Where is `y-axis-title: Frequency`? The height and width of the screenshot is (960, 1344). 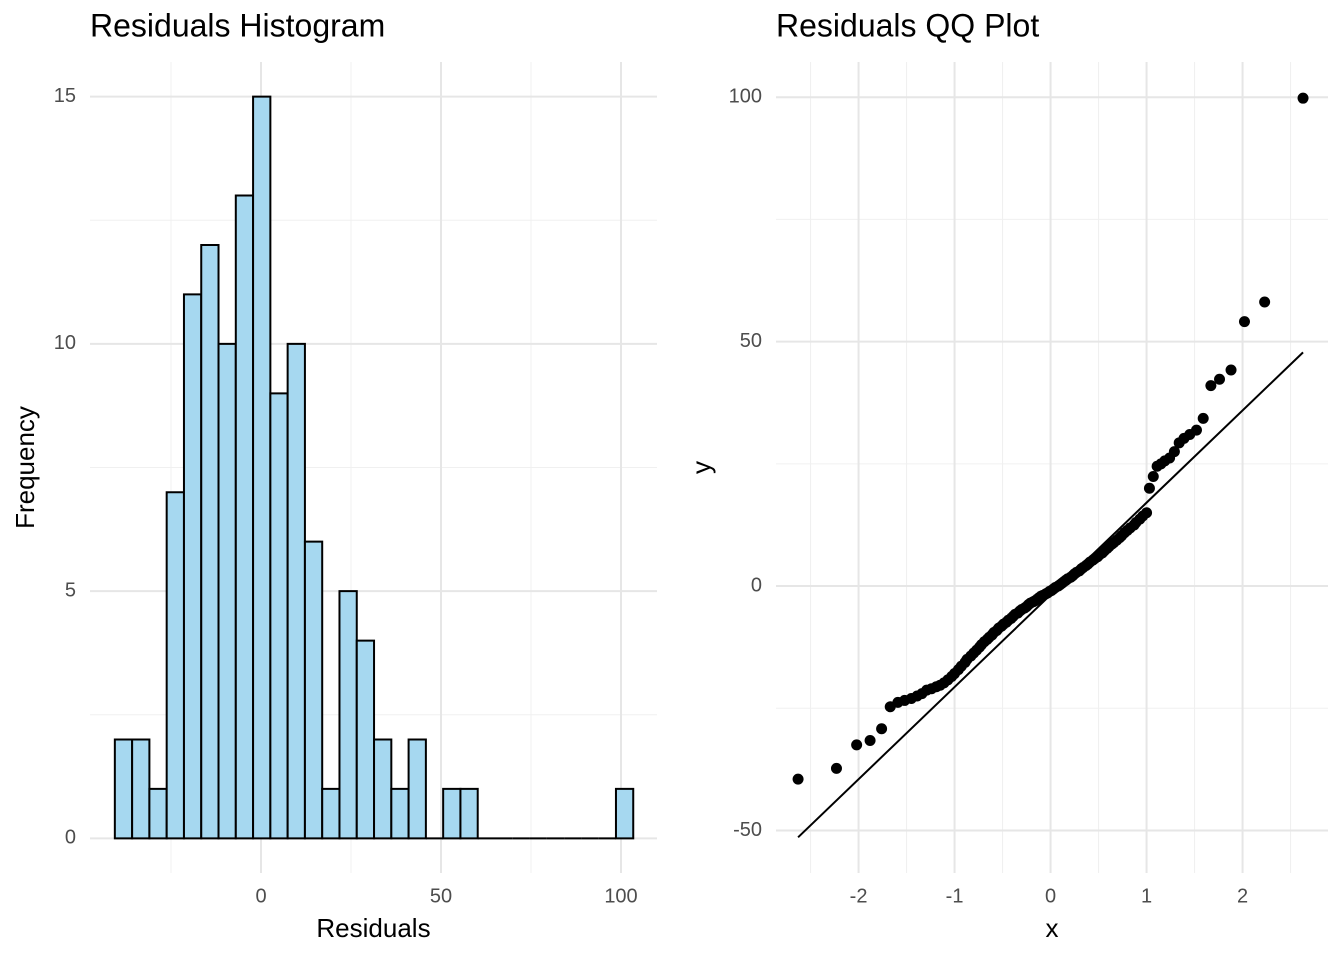
y-axis-title: Frequency is located at coordinates (25, 467).